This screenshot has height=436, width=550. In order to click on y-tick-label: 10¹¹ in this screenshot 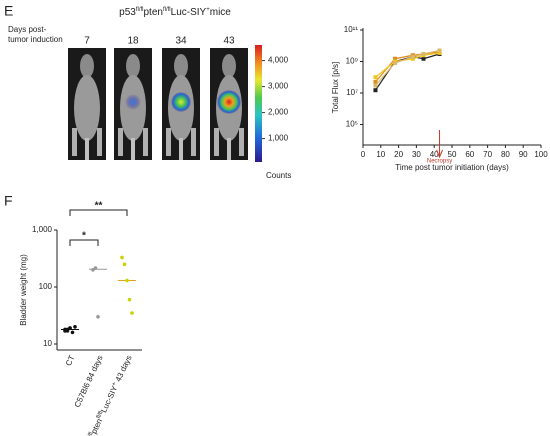, I will do `click(351, 29)`.